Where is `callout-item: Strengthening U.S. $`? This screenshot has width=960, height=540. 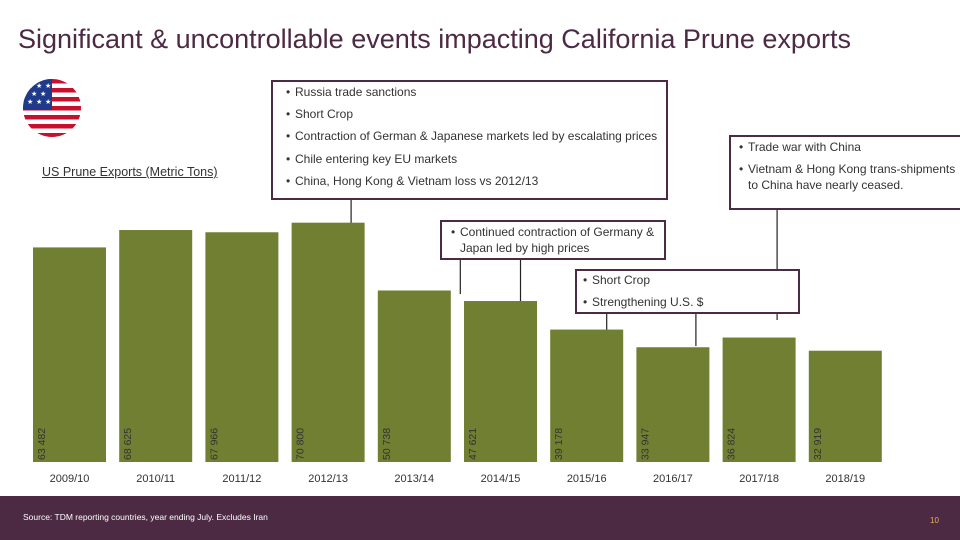
callout-item: Strengthening U.S. $ is located at coordinates (687, 302).